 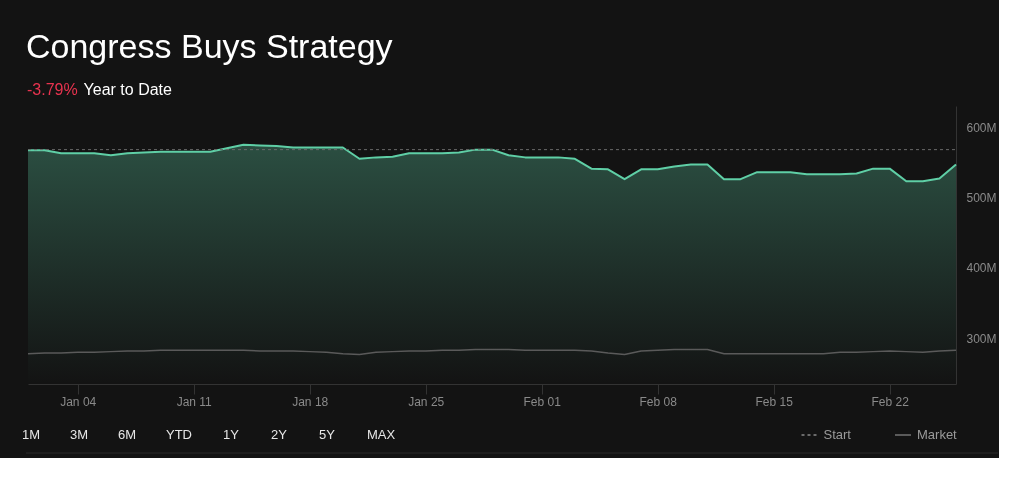 I want to click on x-tick-label: Jan 04, so click(x=78, y=401).